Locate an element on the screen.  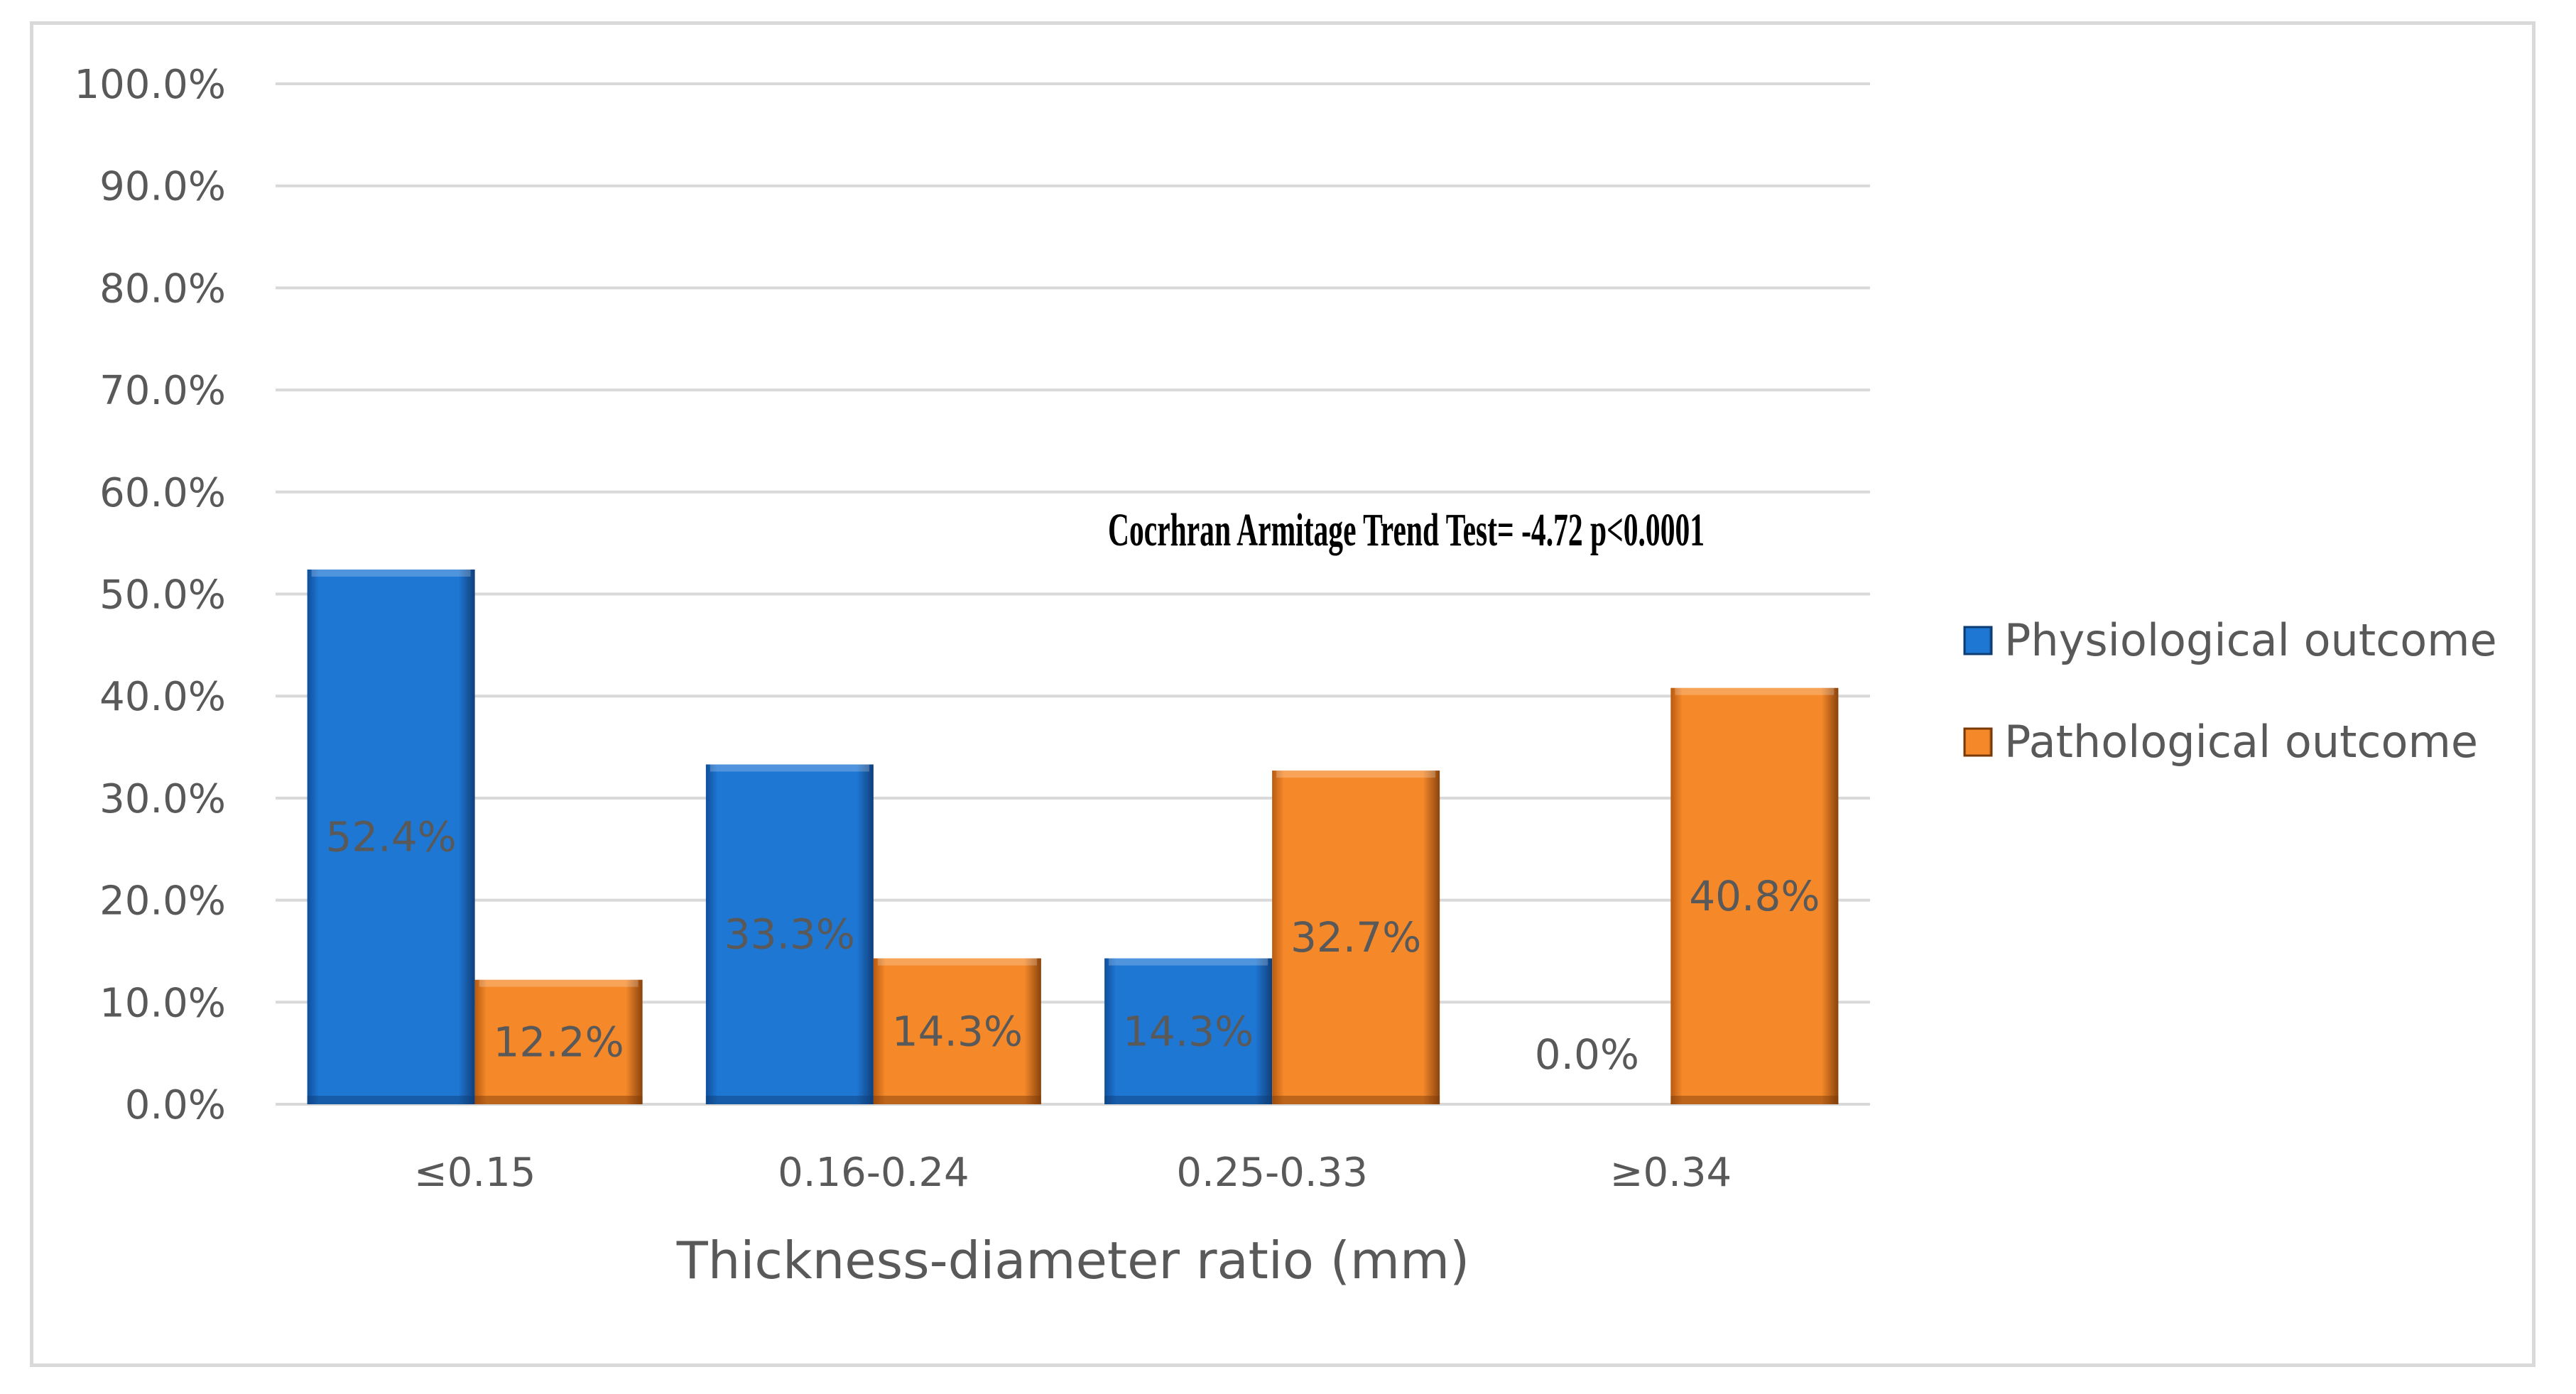
x-axis-title: Thickness-diameter ratio (mm) is located at coordinates (1072, 1260).